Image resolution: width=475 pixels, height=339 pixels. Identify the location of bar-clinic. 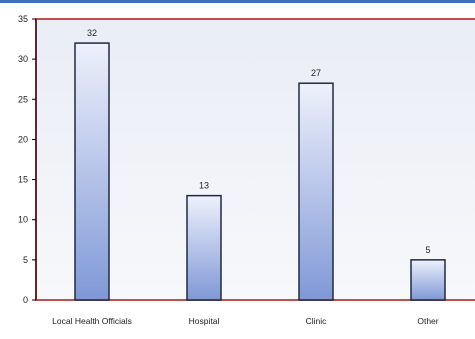
(316, 191).